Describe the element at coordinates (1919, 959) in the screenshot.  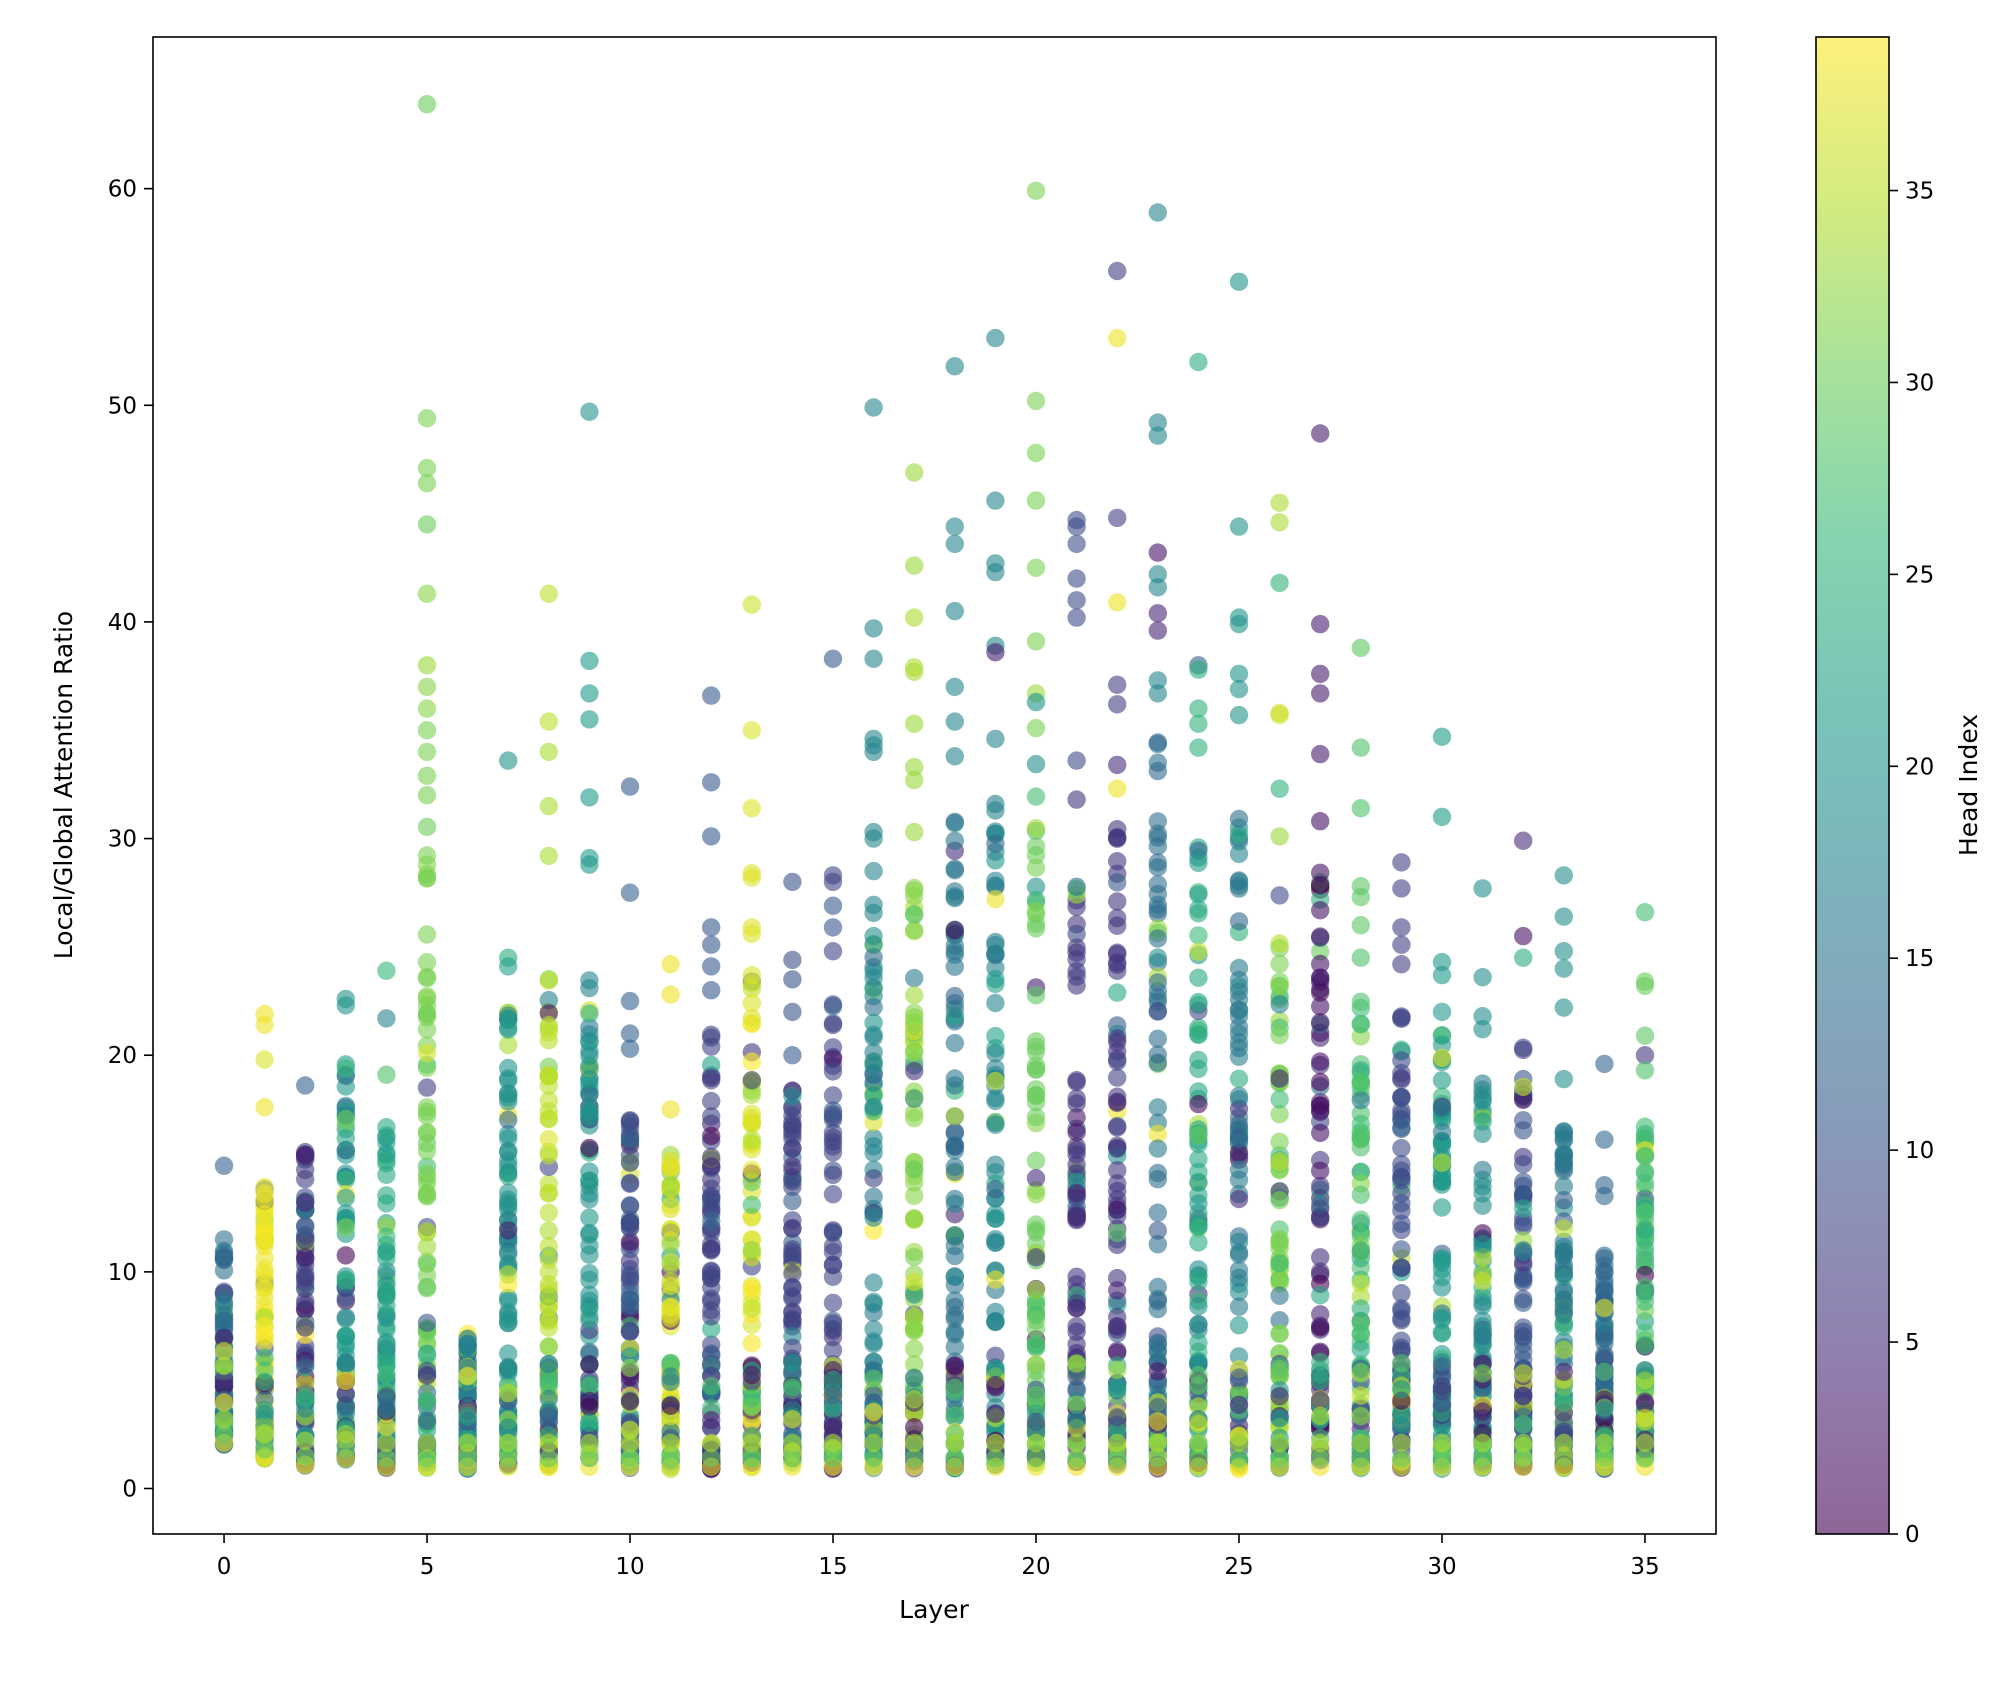
I see `colorbar-tick-label: 15` at that location.